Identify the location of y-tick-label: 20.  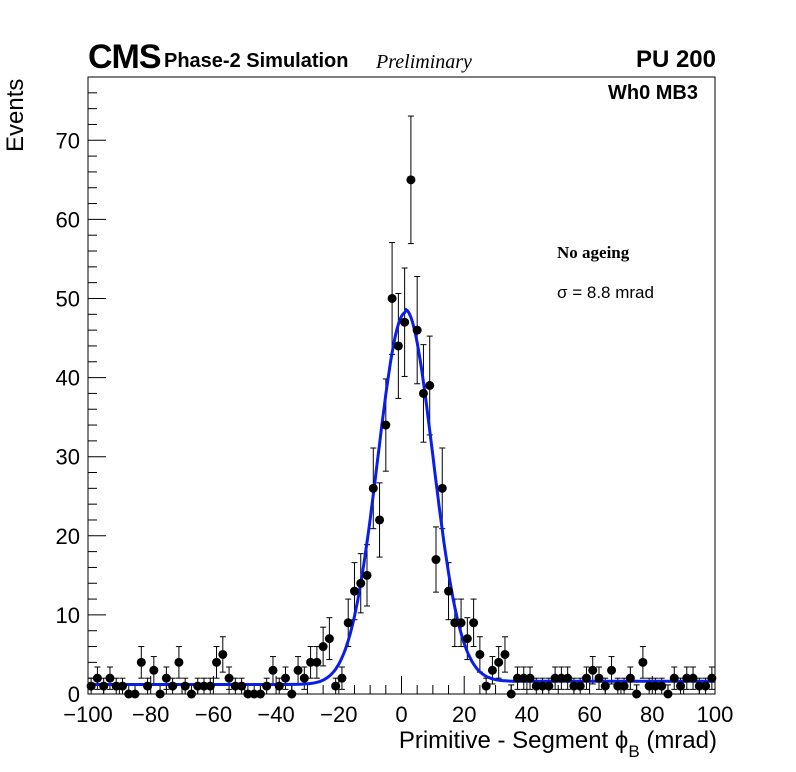
(68, 536).